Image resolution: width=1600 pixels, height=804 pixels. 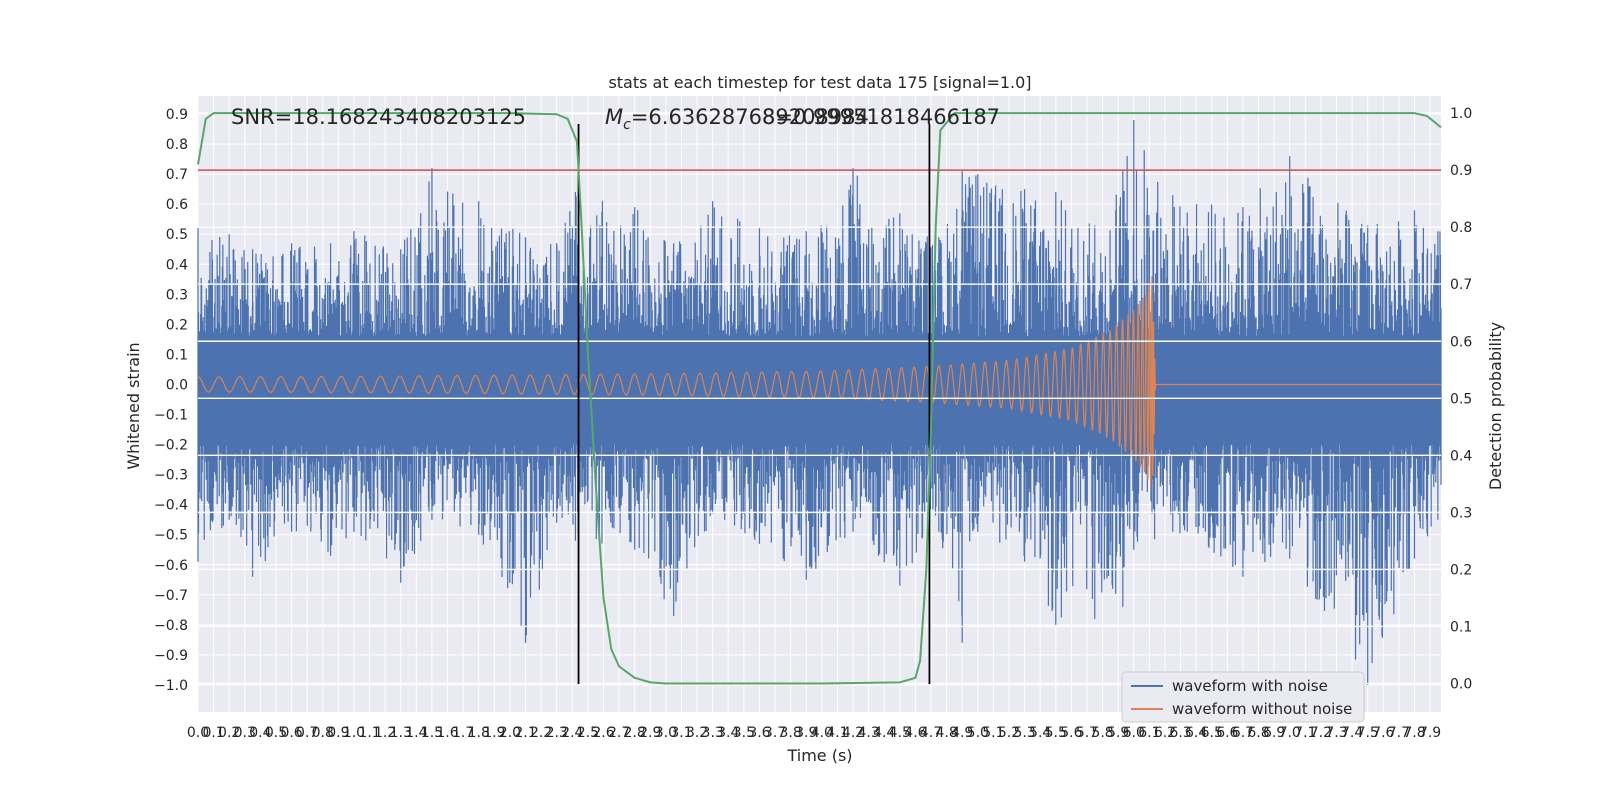 I want to click on y-tick-label-left: −0.1, so click(x=171, y=416).